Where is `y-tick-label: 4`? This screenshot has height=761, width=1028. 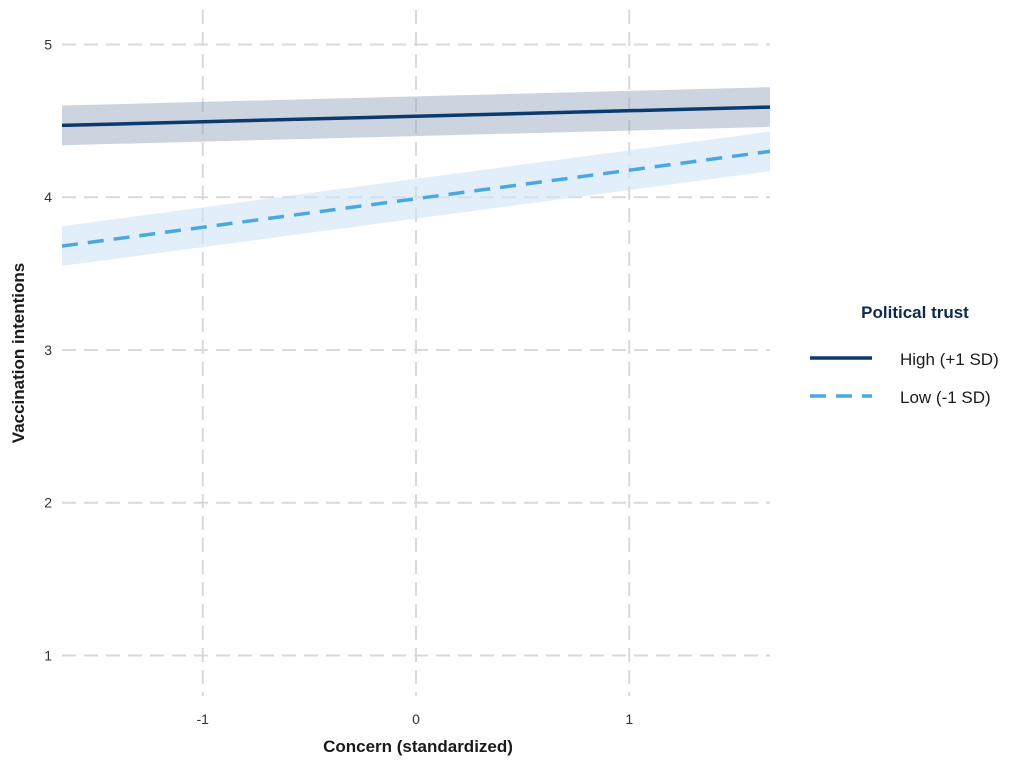
y-tick-label: 4 is located at coordinates (48, 197).